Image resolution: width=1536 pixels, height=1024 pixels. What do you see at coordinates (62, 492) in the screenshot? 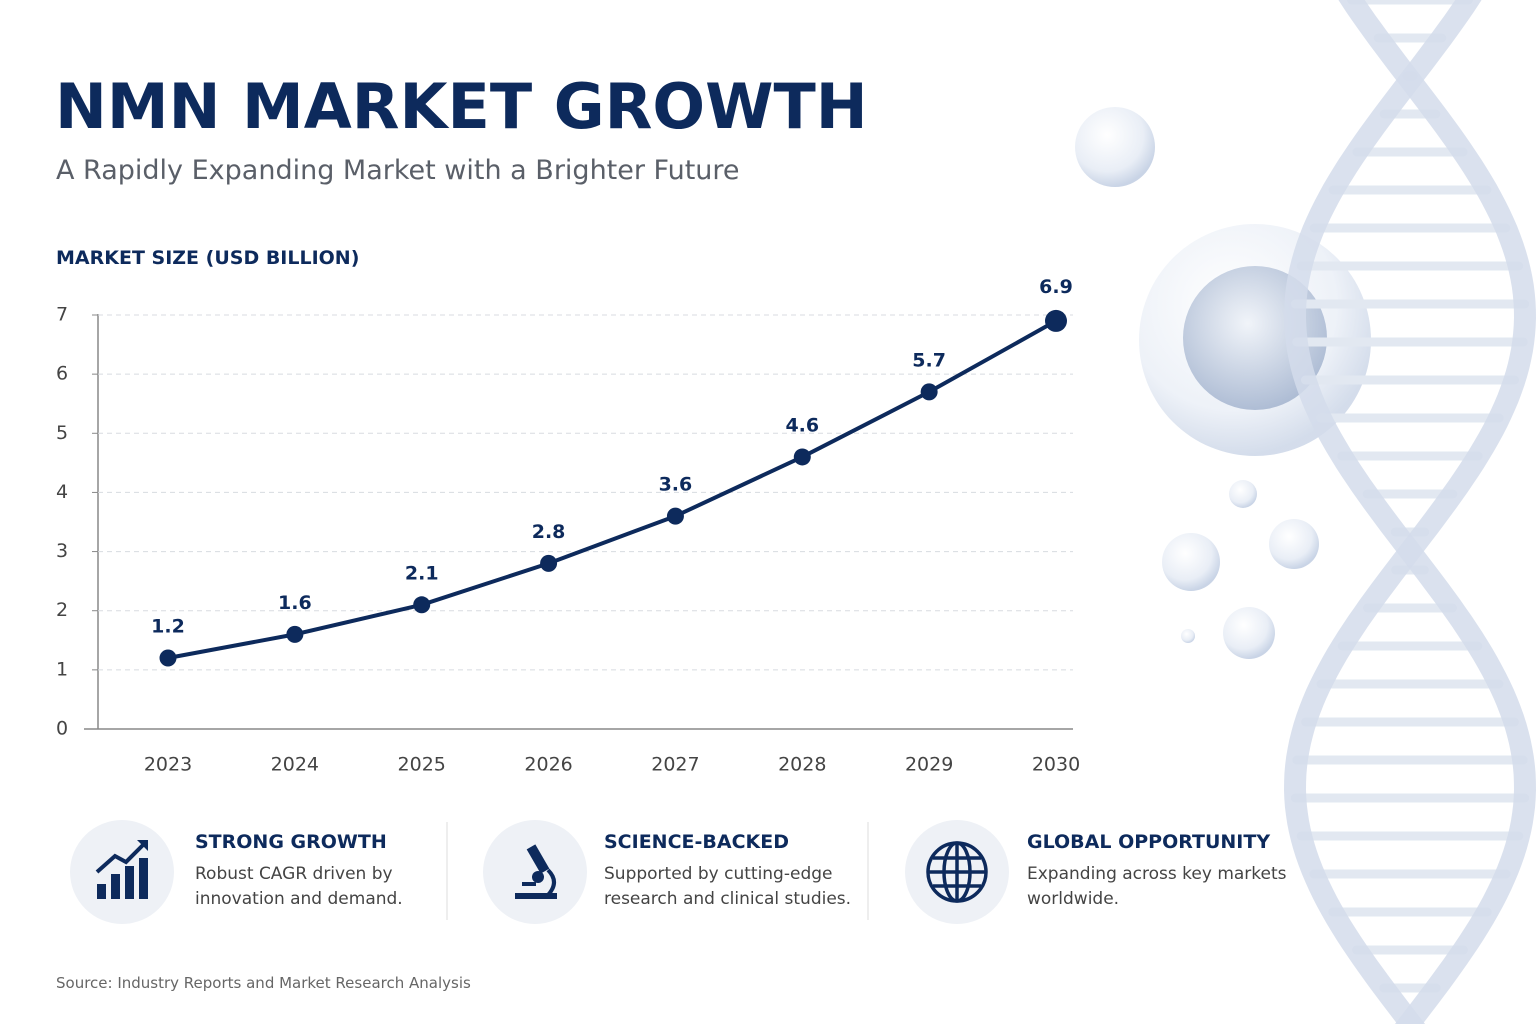
I see `y-tick-label: 4` at bounding box center [62, 492].